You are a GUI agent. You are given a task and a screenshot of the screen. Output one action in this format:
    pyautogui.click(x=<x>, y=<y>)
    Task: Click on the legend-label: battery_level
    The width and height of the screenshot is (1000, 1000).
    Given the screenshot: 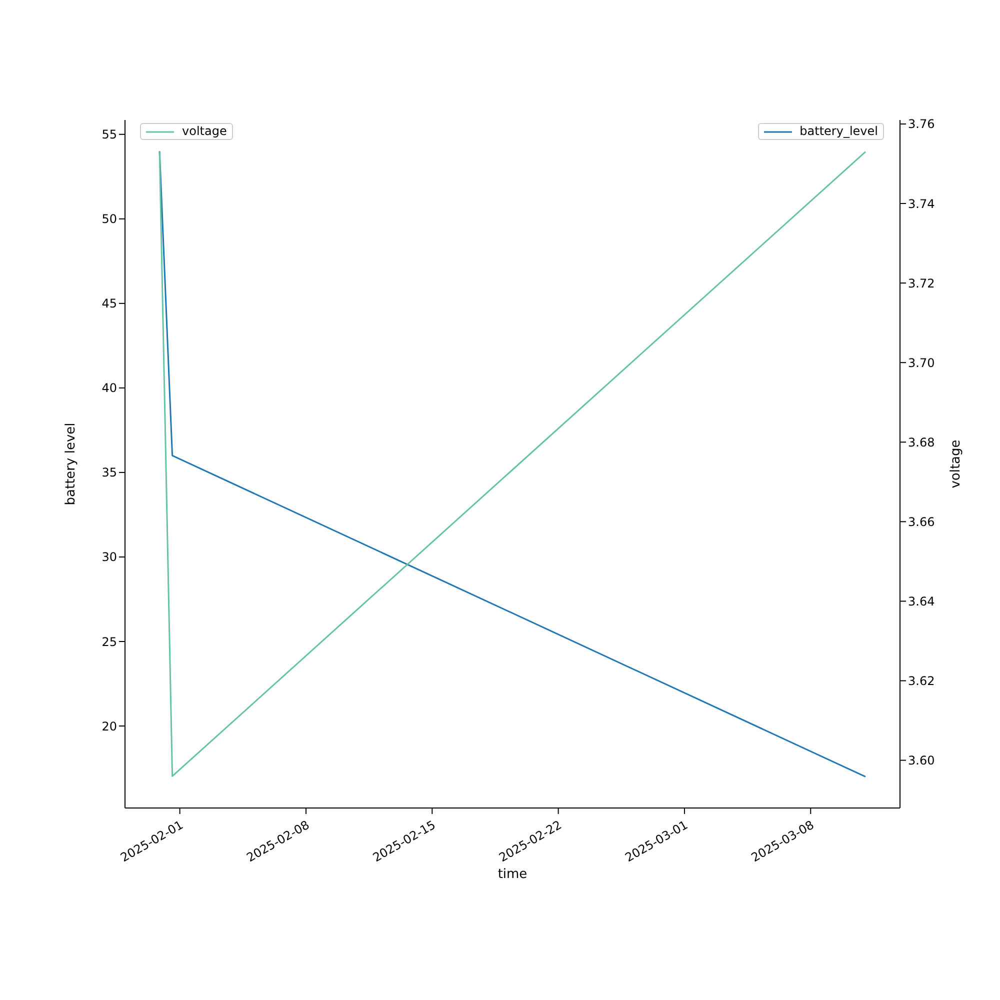 What is the action you would take?
    pyautogui.click(x=839, y=131)
    